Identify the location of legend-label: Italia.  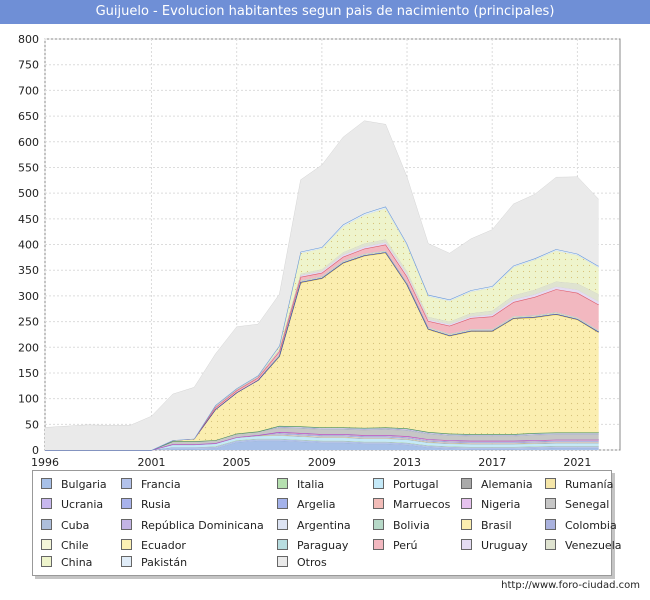
(311, 484).